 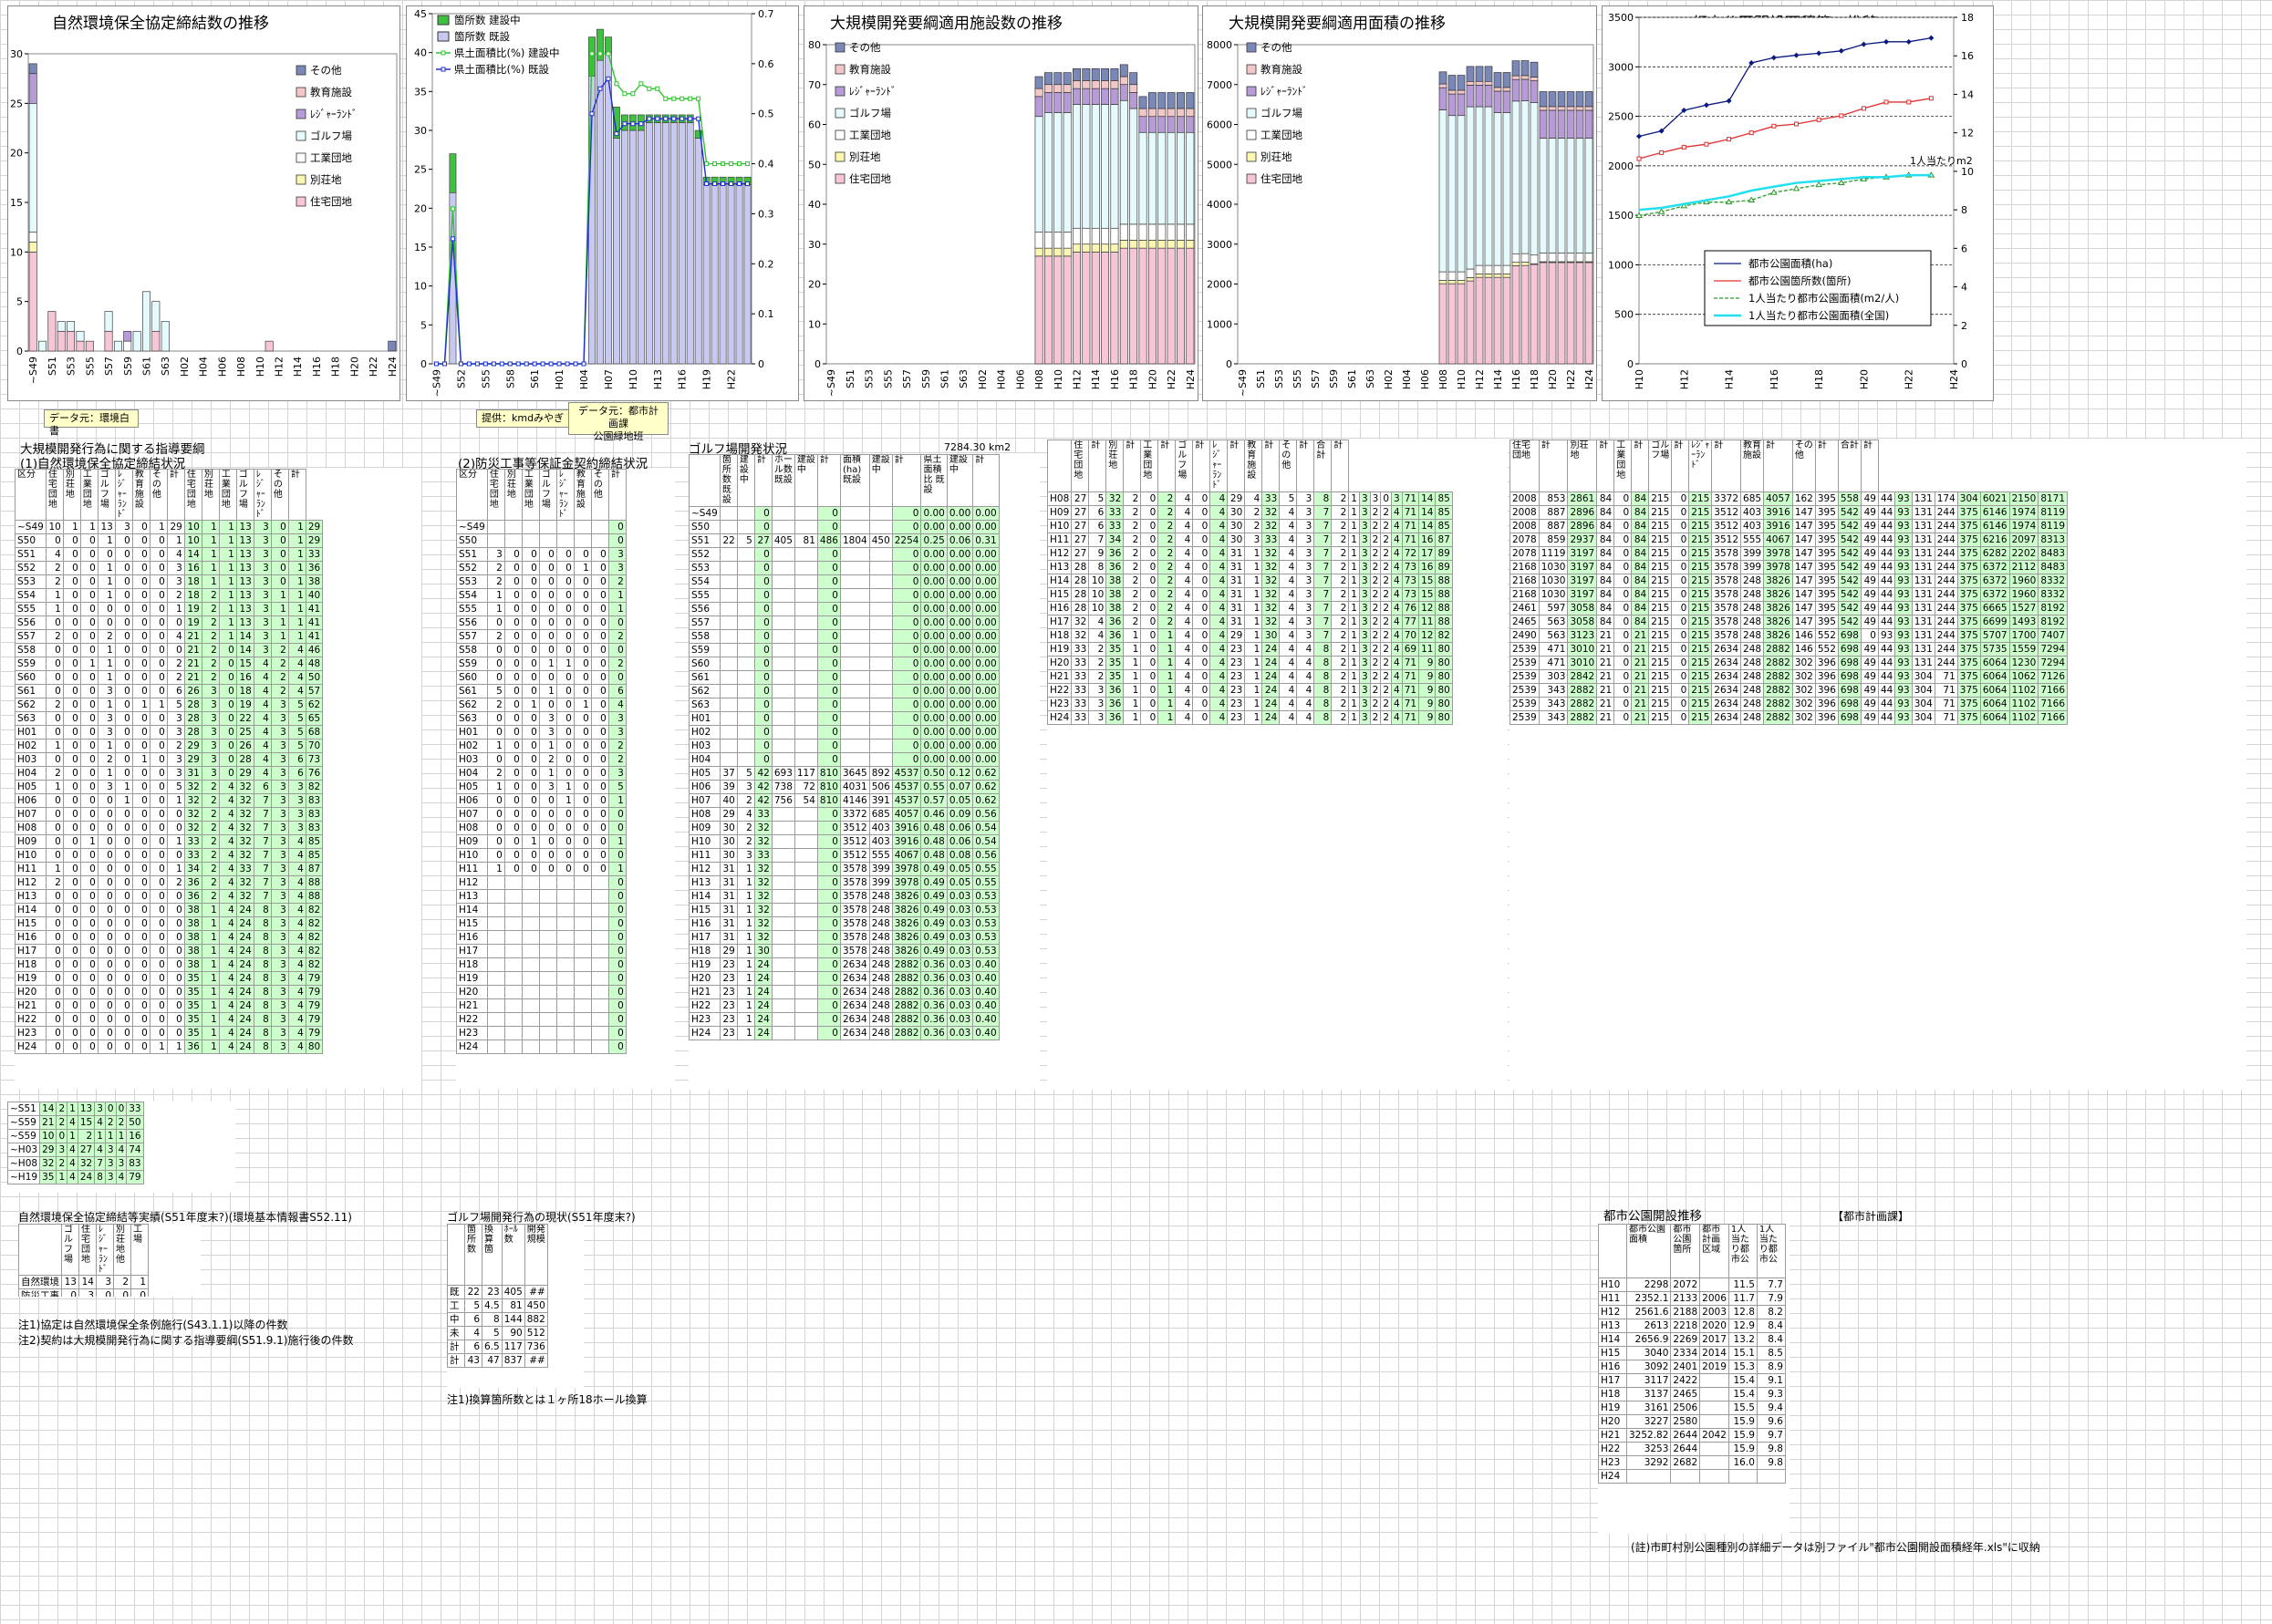 I want to click on table-cell: 26, so click(x=192, y=691).